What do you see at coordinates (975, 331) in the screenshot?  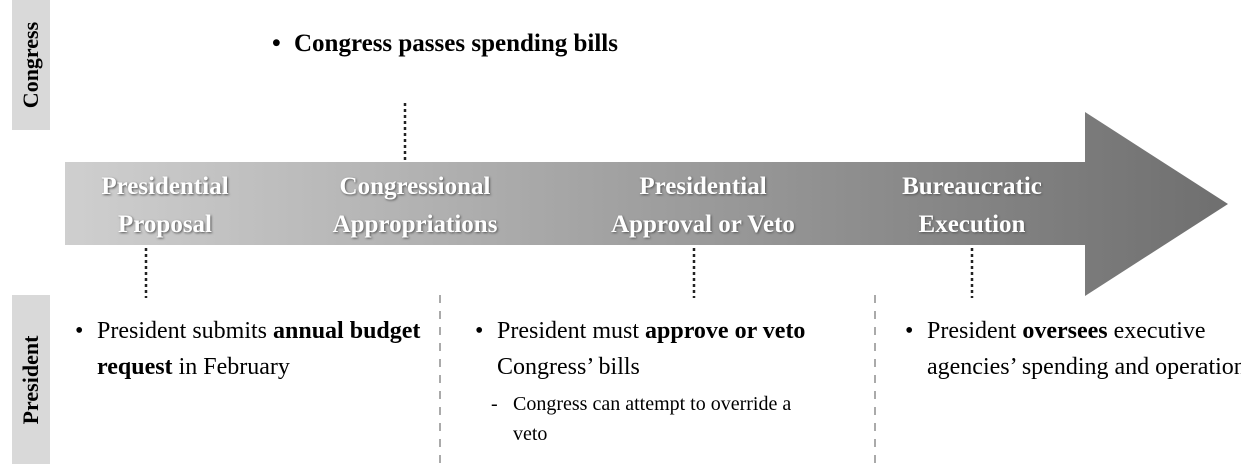 I see `note-run: President` at bounding box center [975, 331].